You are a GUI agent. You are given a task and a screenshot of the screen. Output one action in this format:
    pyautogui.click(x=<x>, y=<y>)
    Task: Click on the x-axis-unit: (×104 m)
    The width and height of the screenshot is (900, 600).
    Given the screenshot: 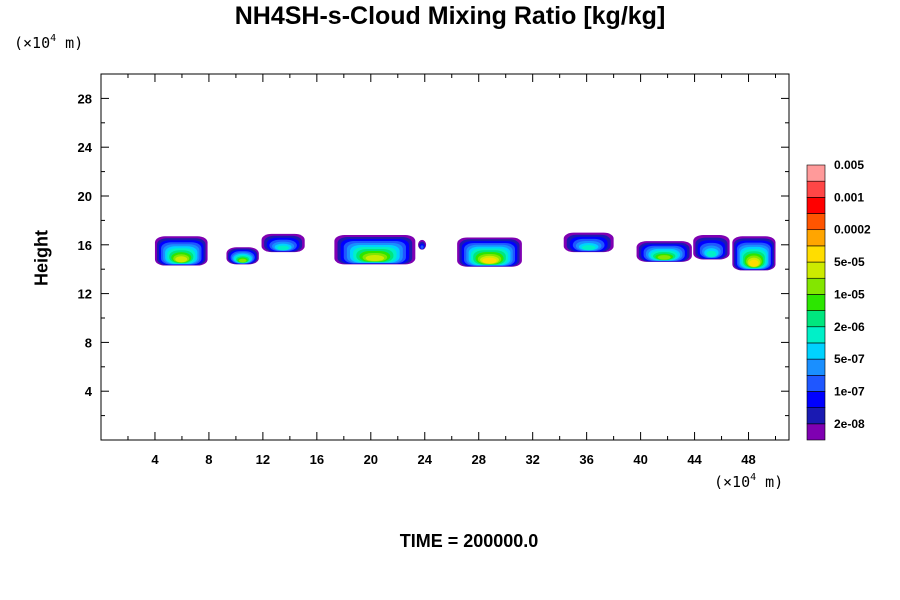 What is the action you would take?
    pyautogui.click(x=749, y=481)
    